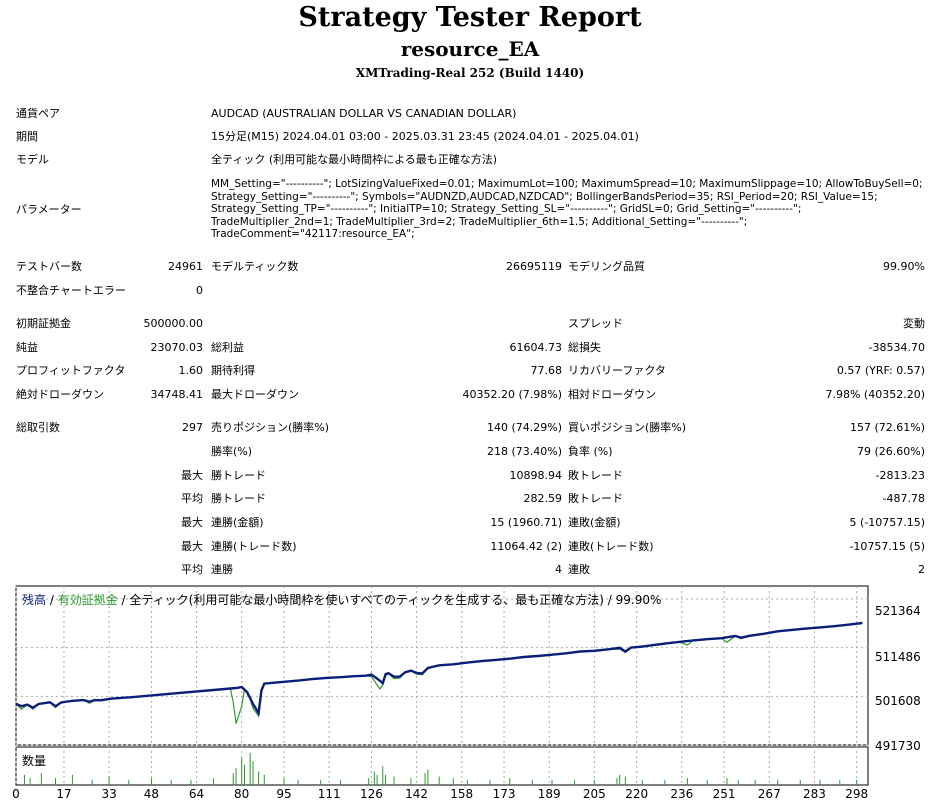 Image resolution: width=940 pixels, height=802 pixels. What do you see at coordinates (238, 498) in the screenshot?
I see `avg-win-trade-label: 勝トレード` at bounding box center [238, 498].